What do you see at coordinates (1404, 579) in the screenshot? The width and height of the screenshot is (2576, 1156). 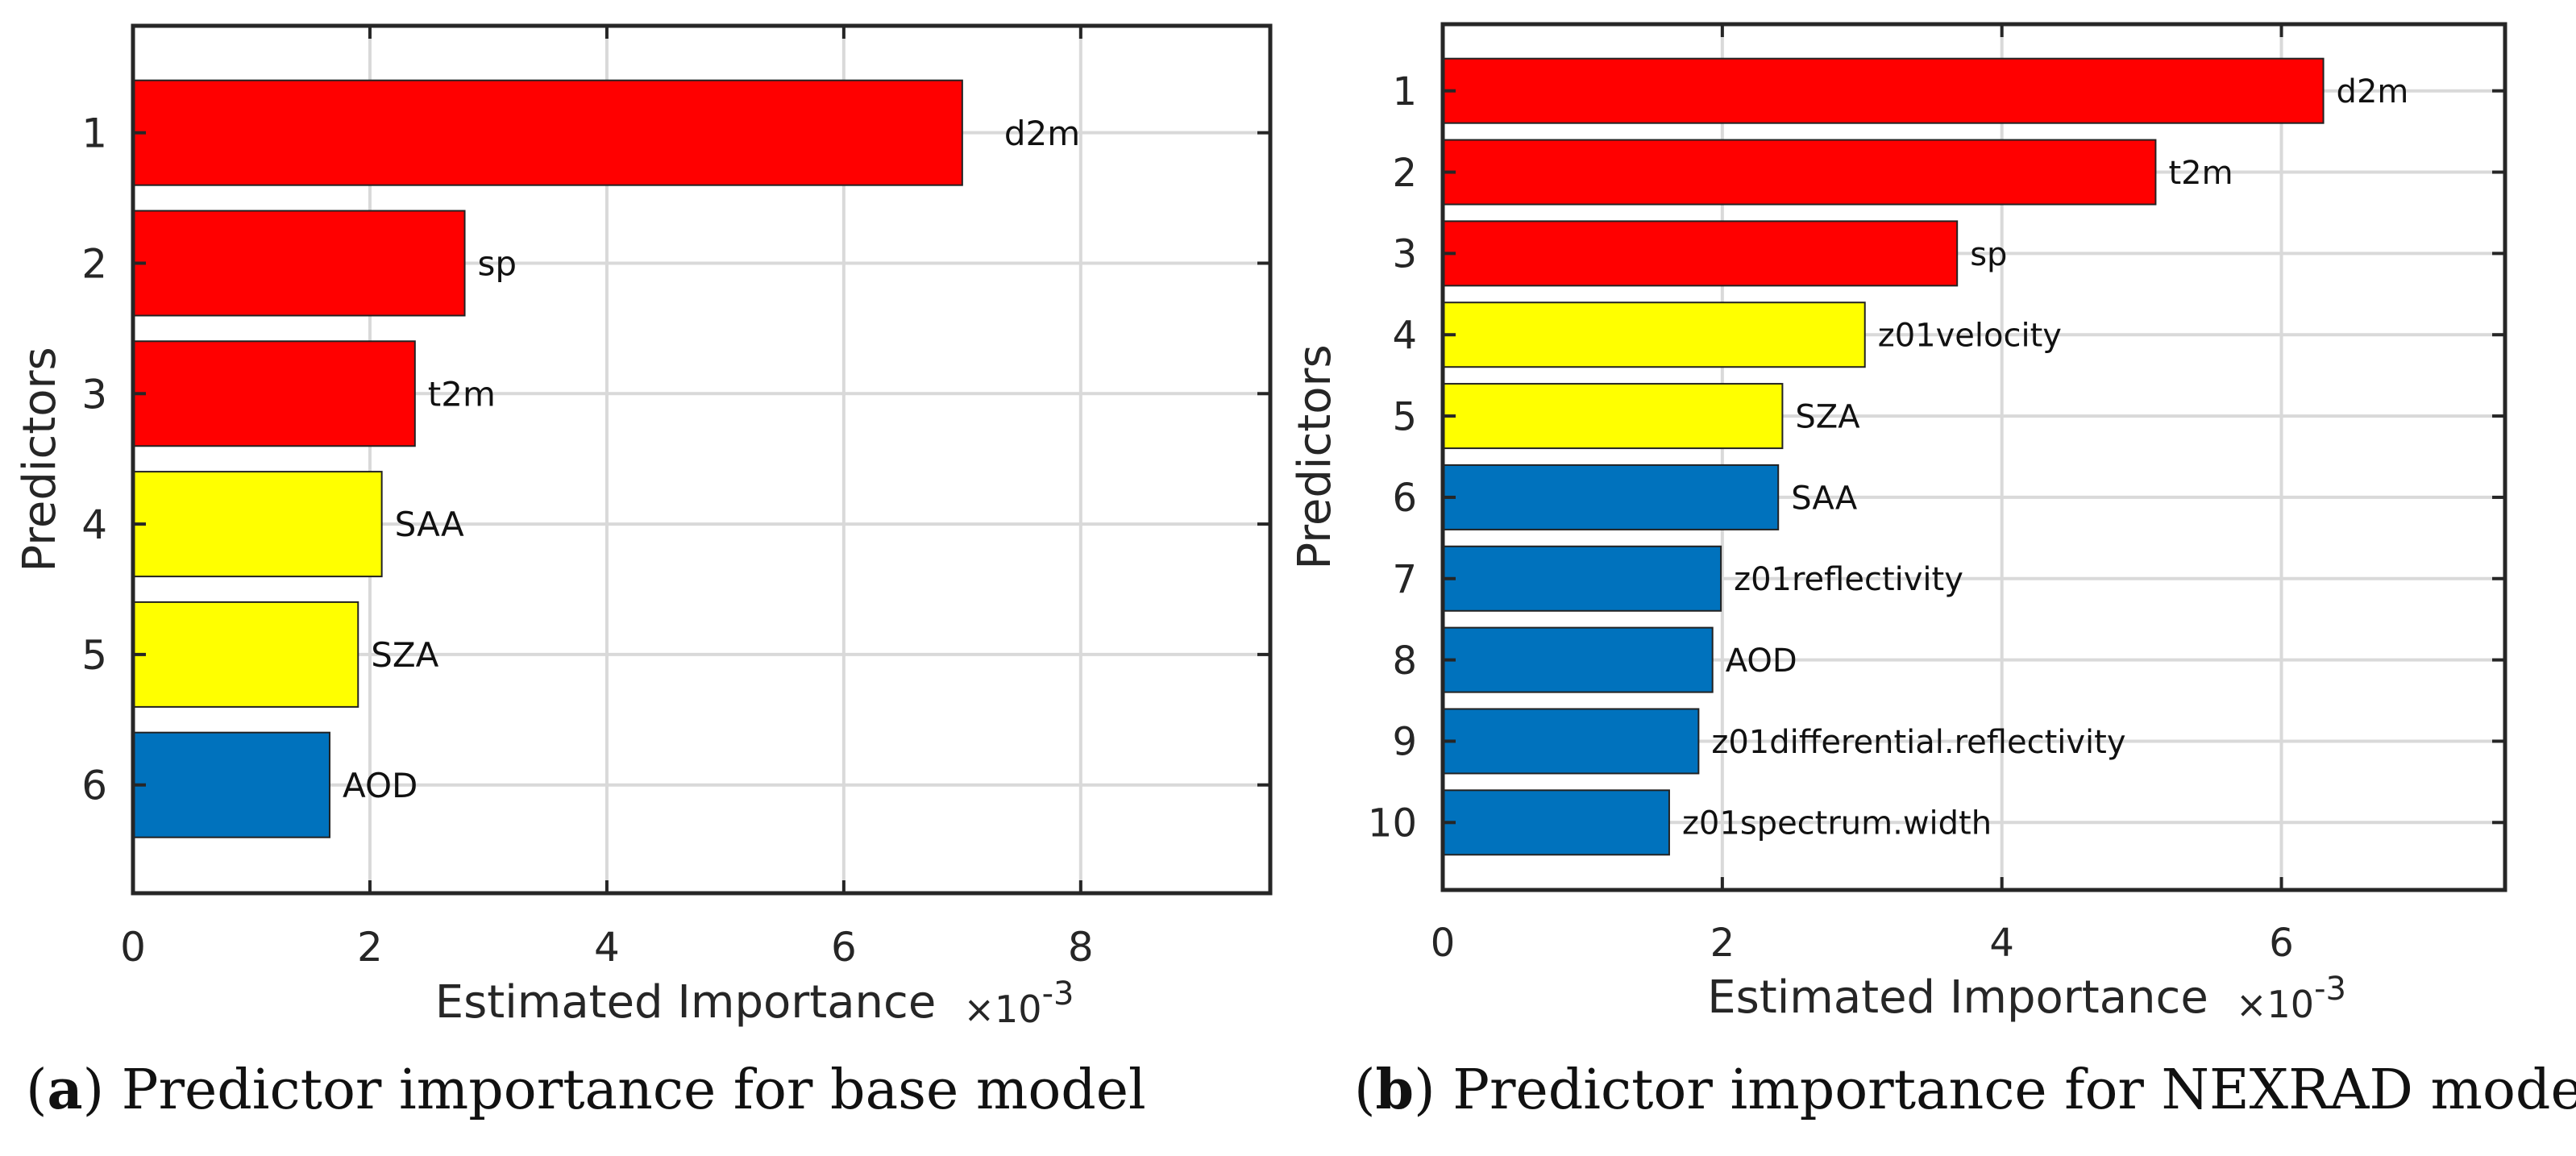 I see `y-tick-label: 7` at bounding box center [1404, 579].